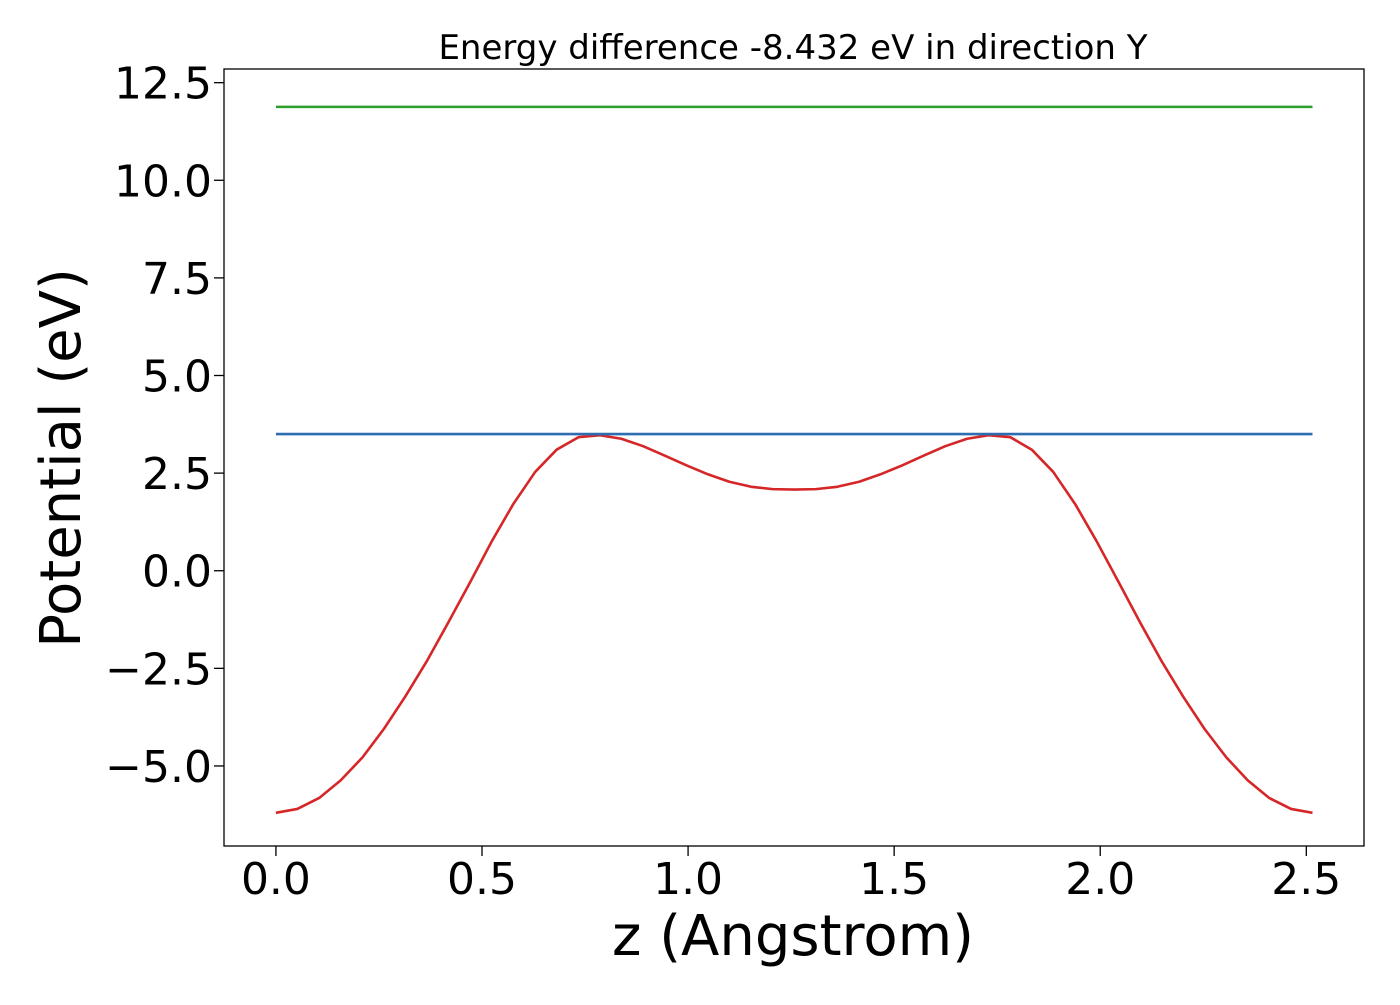 The image size is (1400, 1005). I want to click on y-tick-label-6: 10.0, so click(163, 181).